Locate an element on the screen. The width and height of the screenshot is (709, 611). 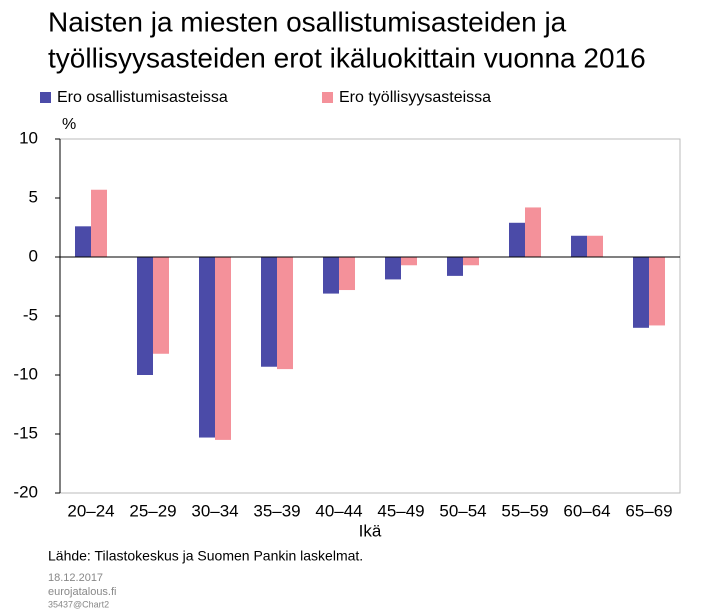
x-tick-label: 40–44 is located at coordinates (338, 510).